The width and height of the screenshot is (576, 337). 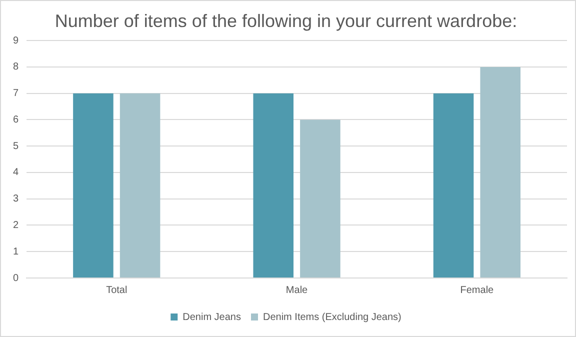 What do you see at coordinates (117, 290) in the screenshot?
I see `x-tick-label: Total` at bounding box center [117, 290].